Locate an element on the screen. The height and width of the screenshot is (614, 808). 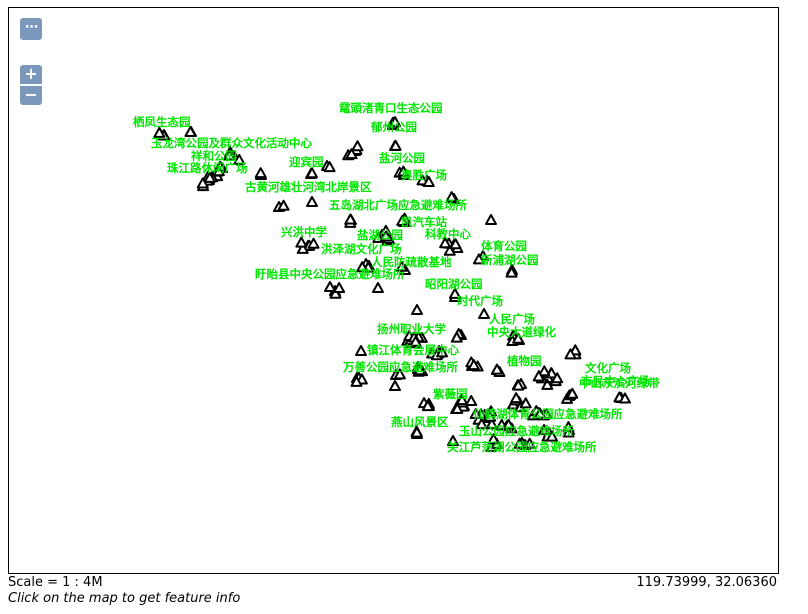
place-label: 迎宾园 is located at coordinates (306, 162).